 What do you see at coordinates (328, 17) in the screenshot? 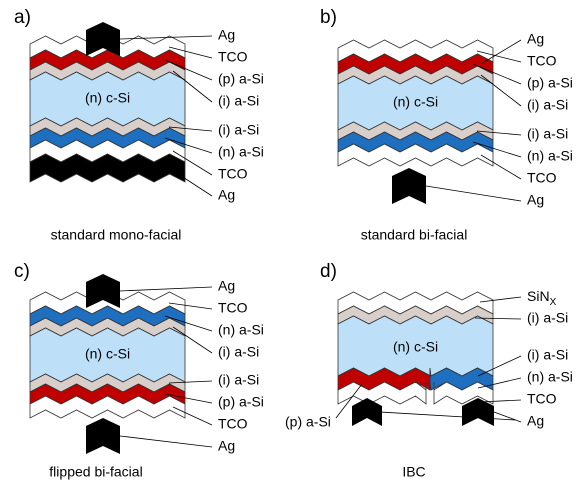
I see `panel-label: b)` at bounding box center [328, 17].